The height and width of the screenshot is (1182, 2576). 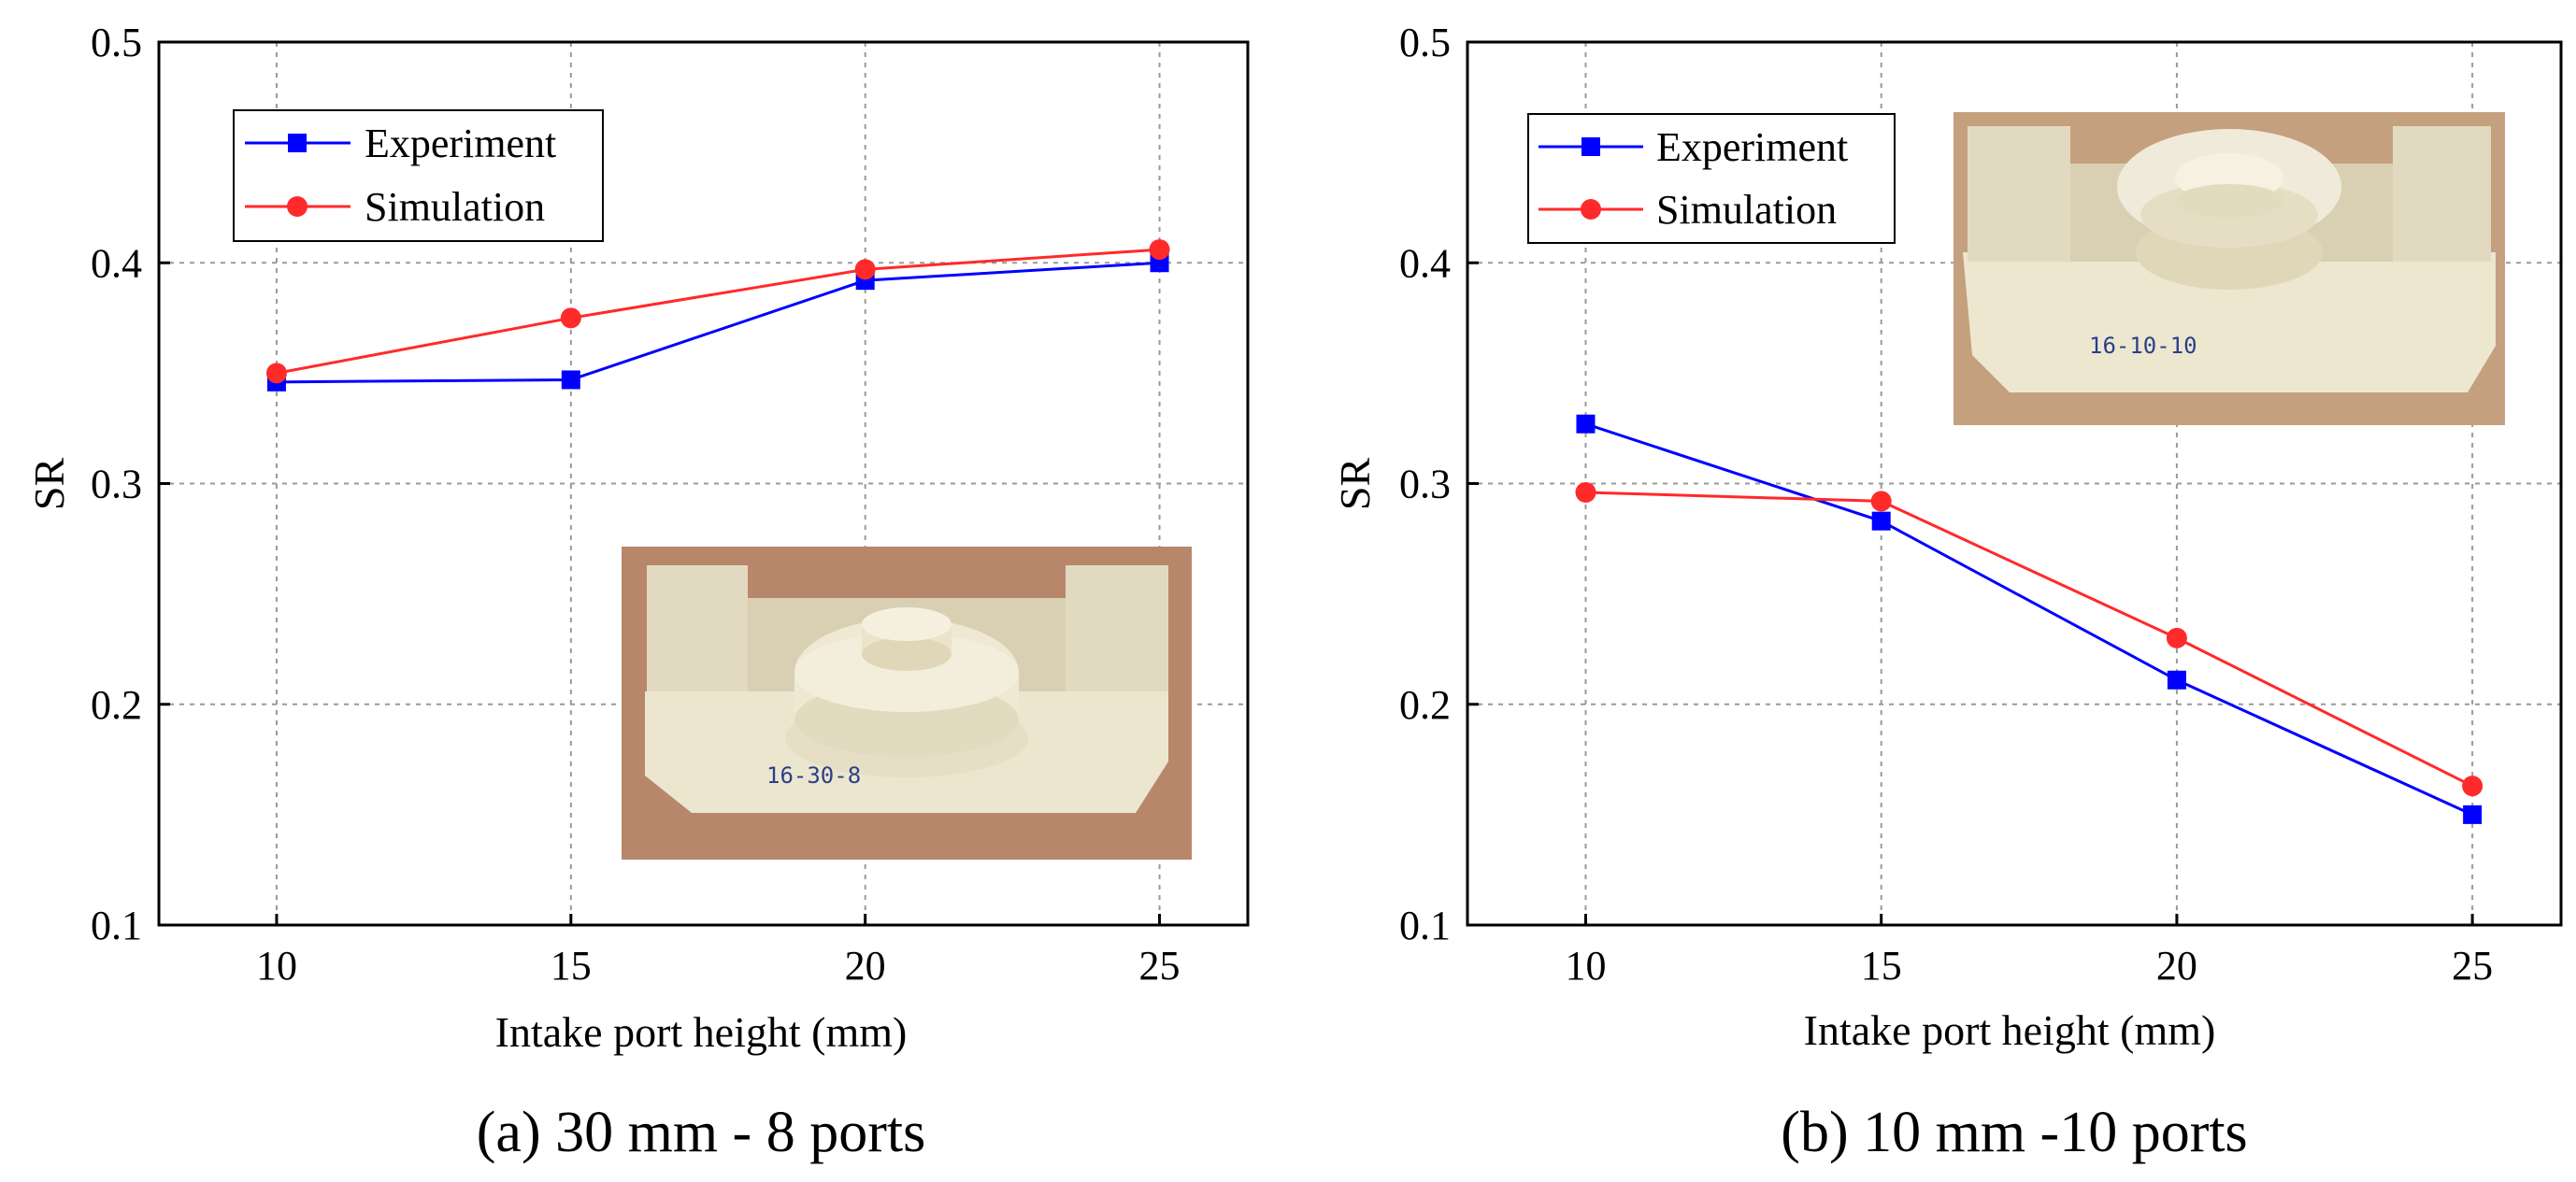 I want to click on panel-a-simulation-line, so click(x=718, y=311).